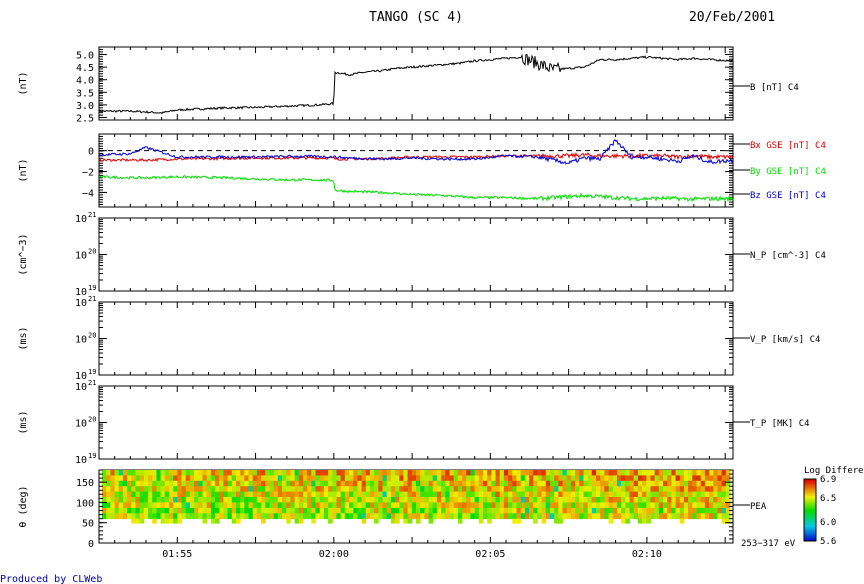 This screenshot has width=864, height=584. I want to click on y-tick-label: 50, so click(88, 524).